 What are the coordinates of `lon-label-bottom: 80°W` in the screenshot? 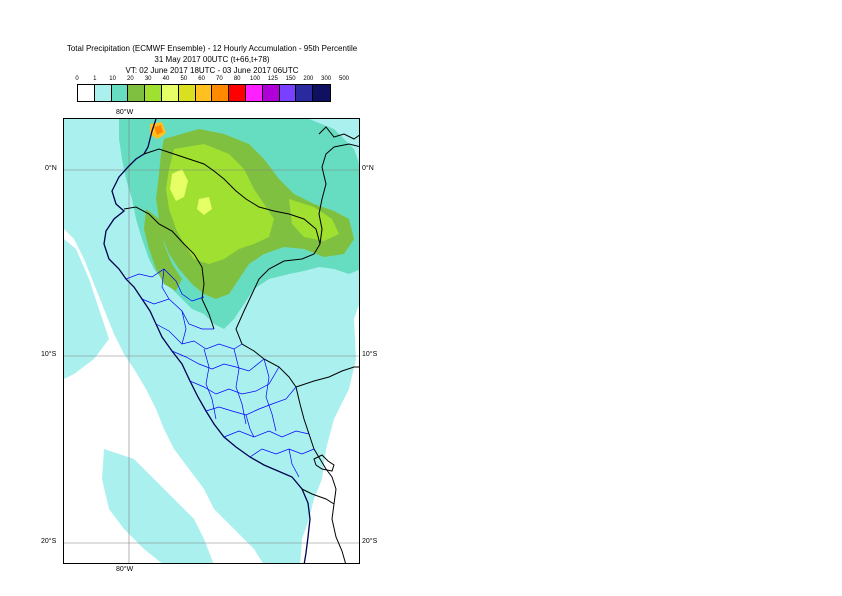 It's located at (125, 569).